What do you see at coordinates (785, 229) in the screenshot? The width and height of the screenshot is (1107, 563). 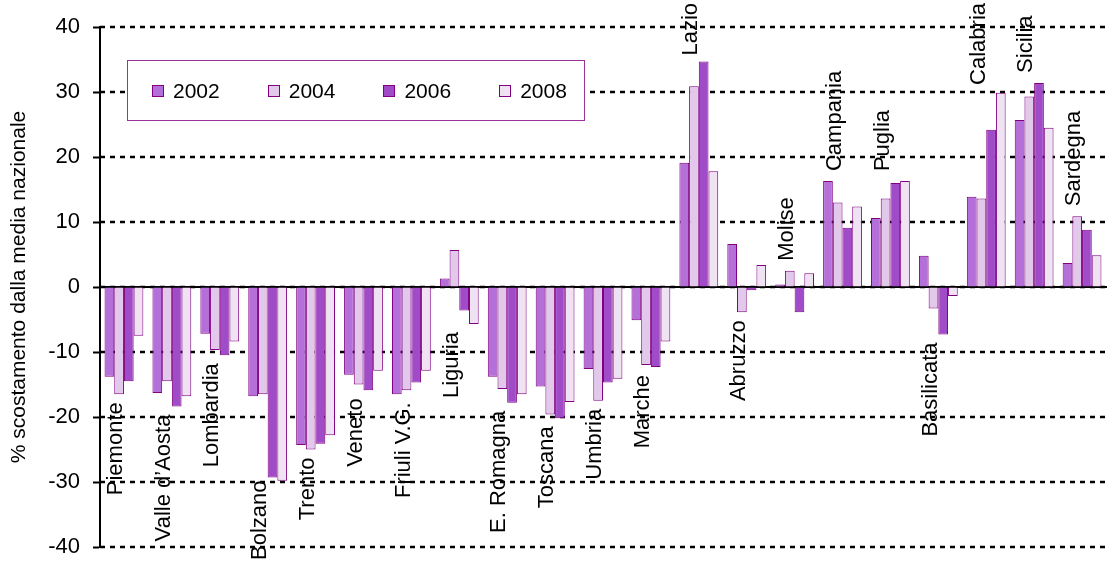 I see `x-tick-label: Molise` at bounding box center [785, 229].